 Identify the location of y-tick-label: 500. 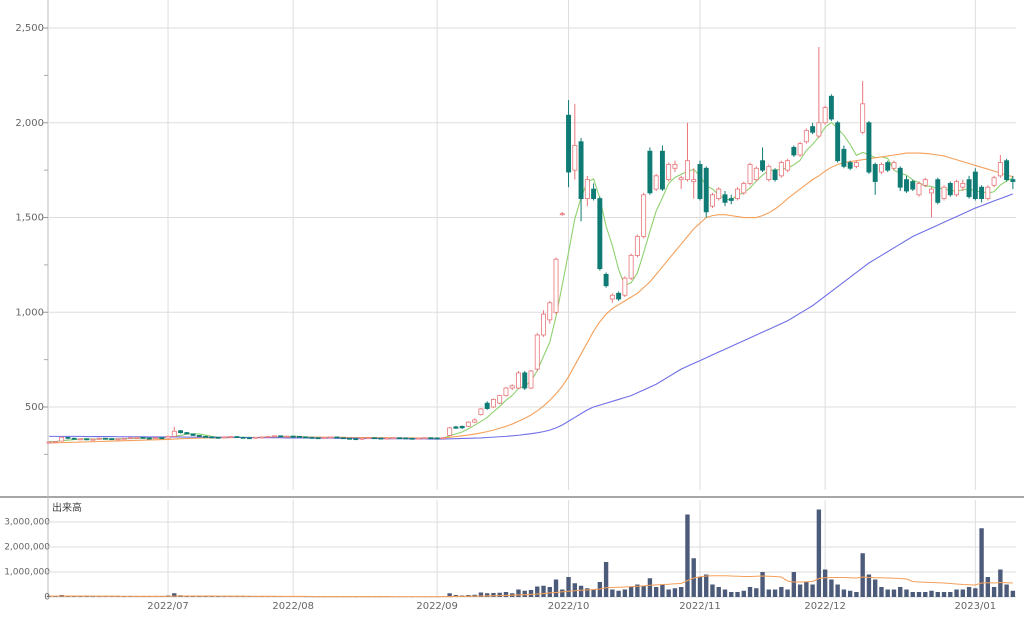
(34, 407).